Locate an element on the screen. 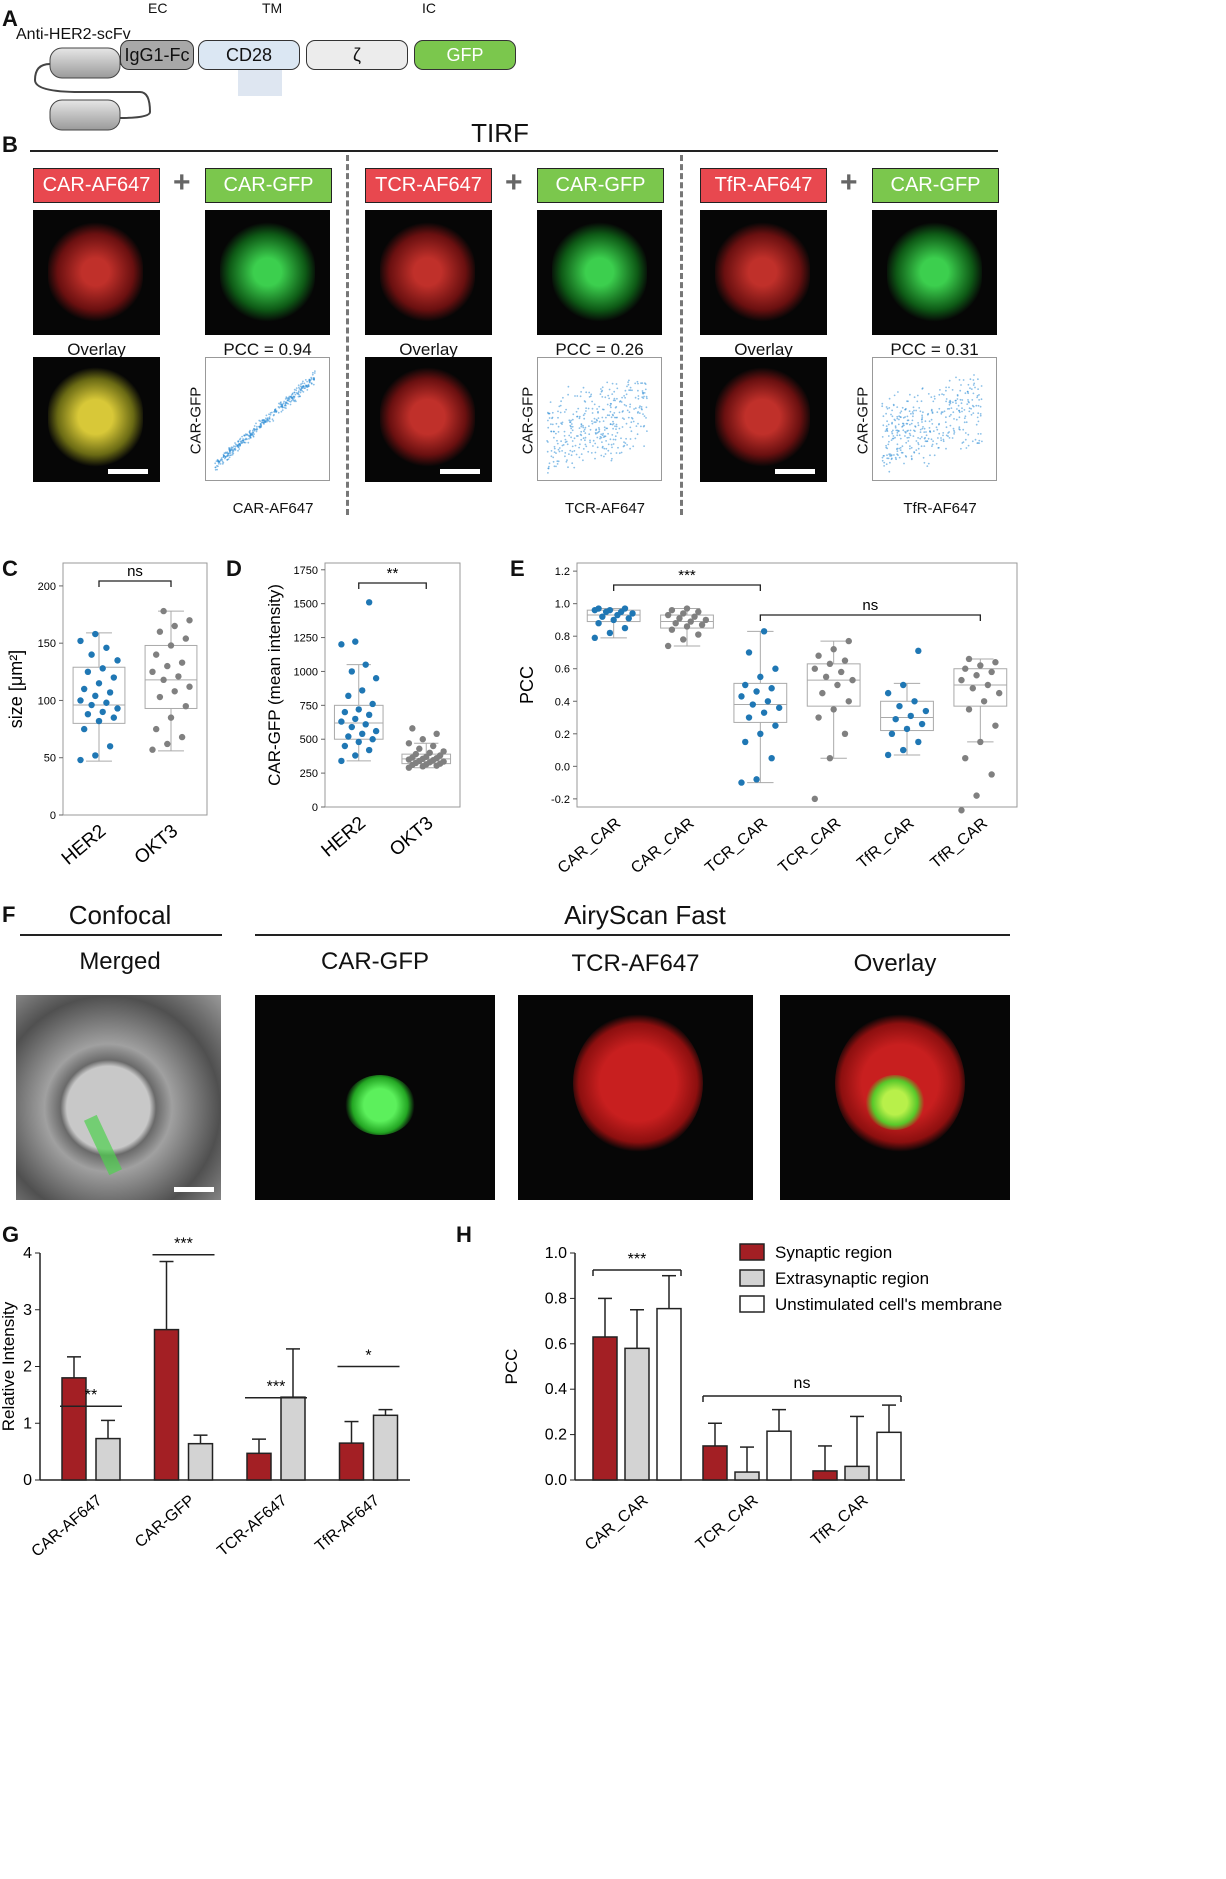  significance-label: *** is located at coordinates (183, 1244).